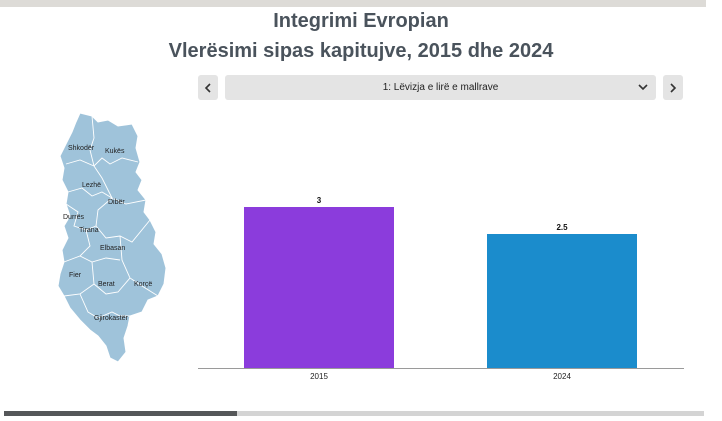 The image size is (722, 421). I want to click on bar-2024, so click(562, 300).